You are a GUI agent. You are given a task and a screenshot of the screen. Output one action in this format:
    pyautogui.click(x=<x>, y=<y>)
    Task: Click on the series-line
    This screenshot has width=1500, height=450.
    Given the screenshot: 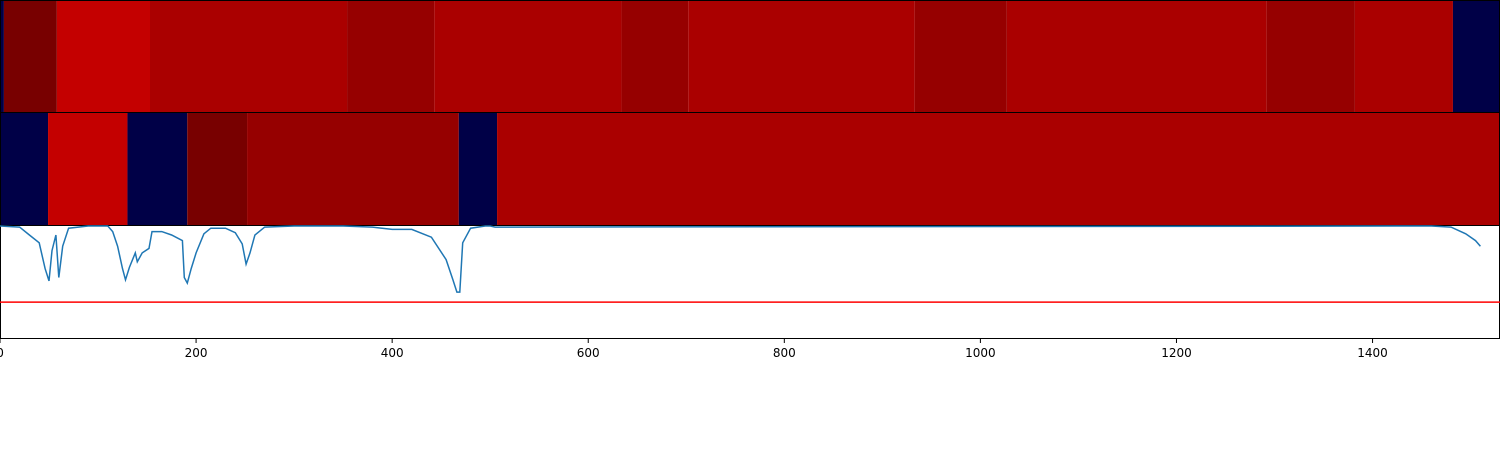 What is the action you would take?
    pyautogui.click(x=740, y=259)
    